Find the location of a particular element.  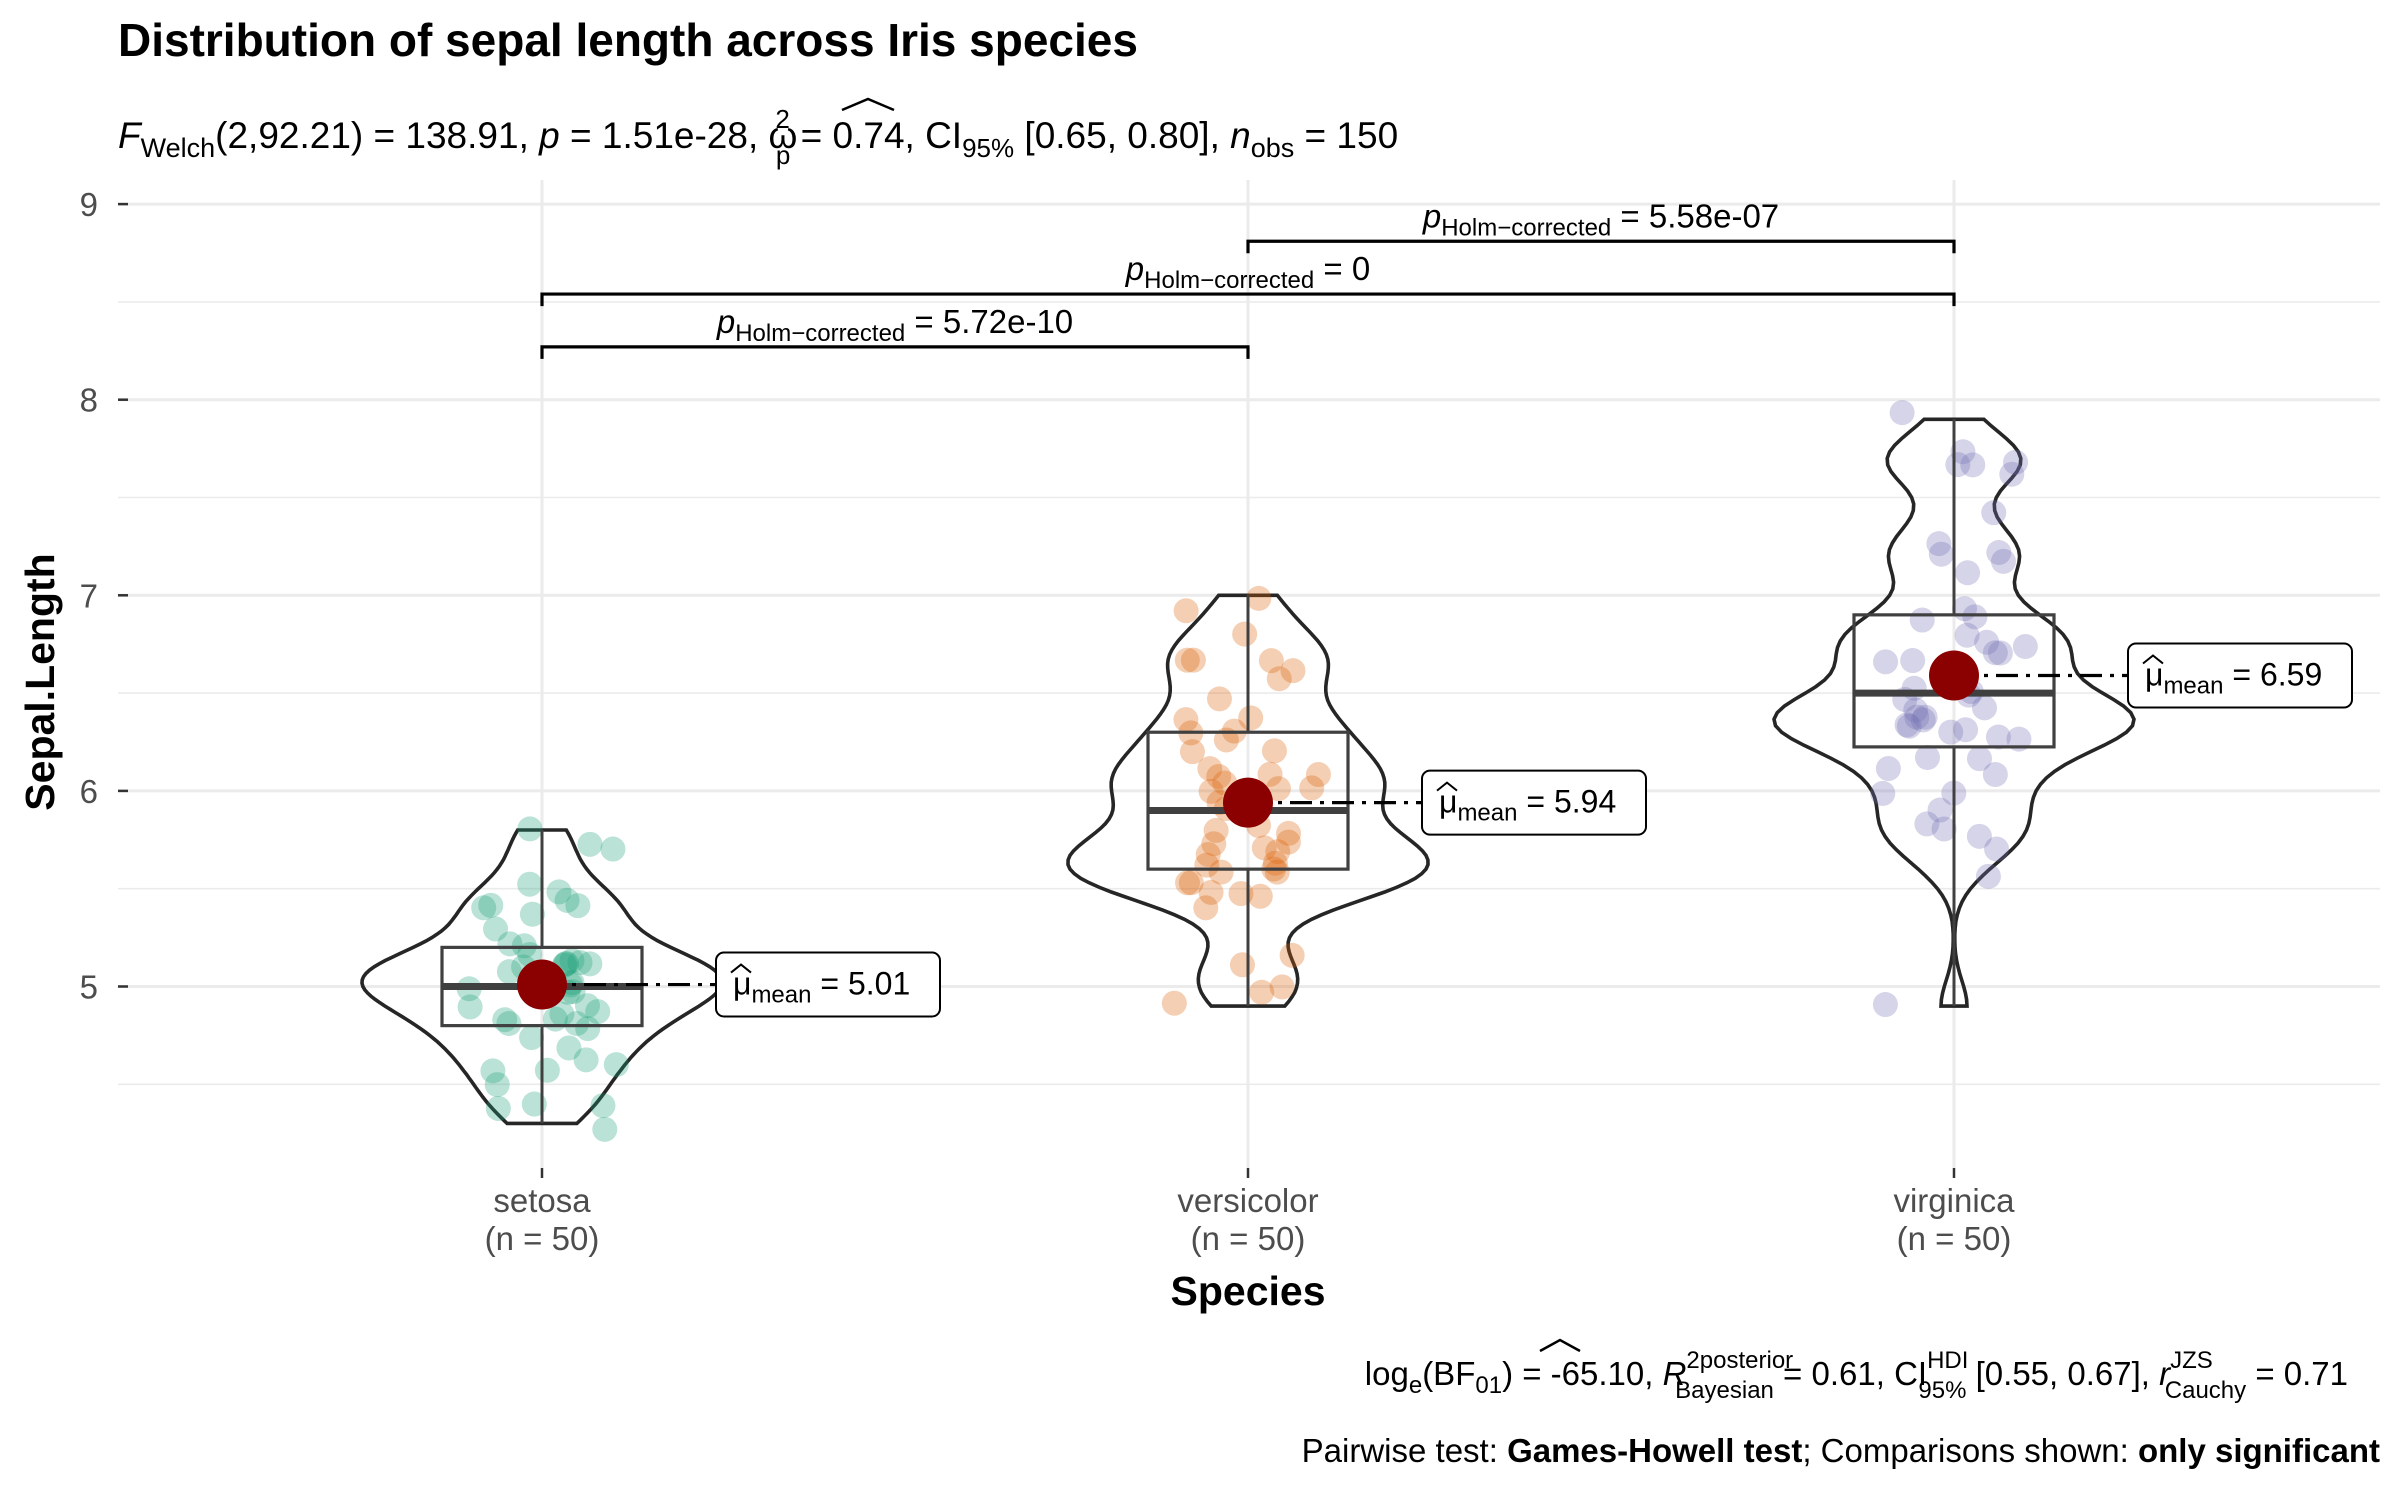

mean-label-virginica: μmean = 6.59 is located at coordinates (2233, 677).